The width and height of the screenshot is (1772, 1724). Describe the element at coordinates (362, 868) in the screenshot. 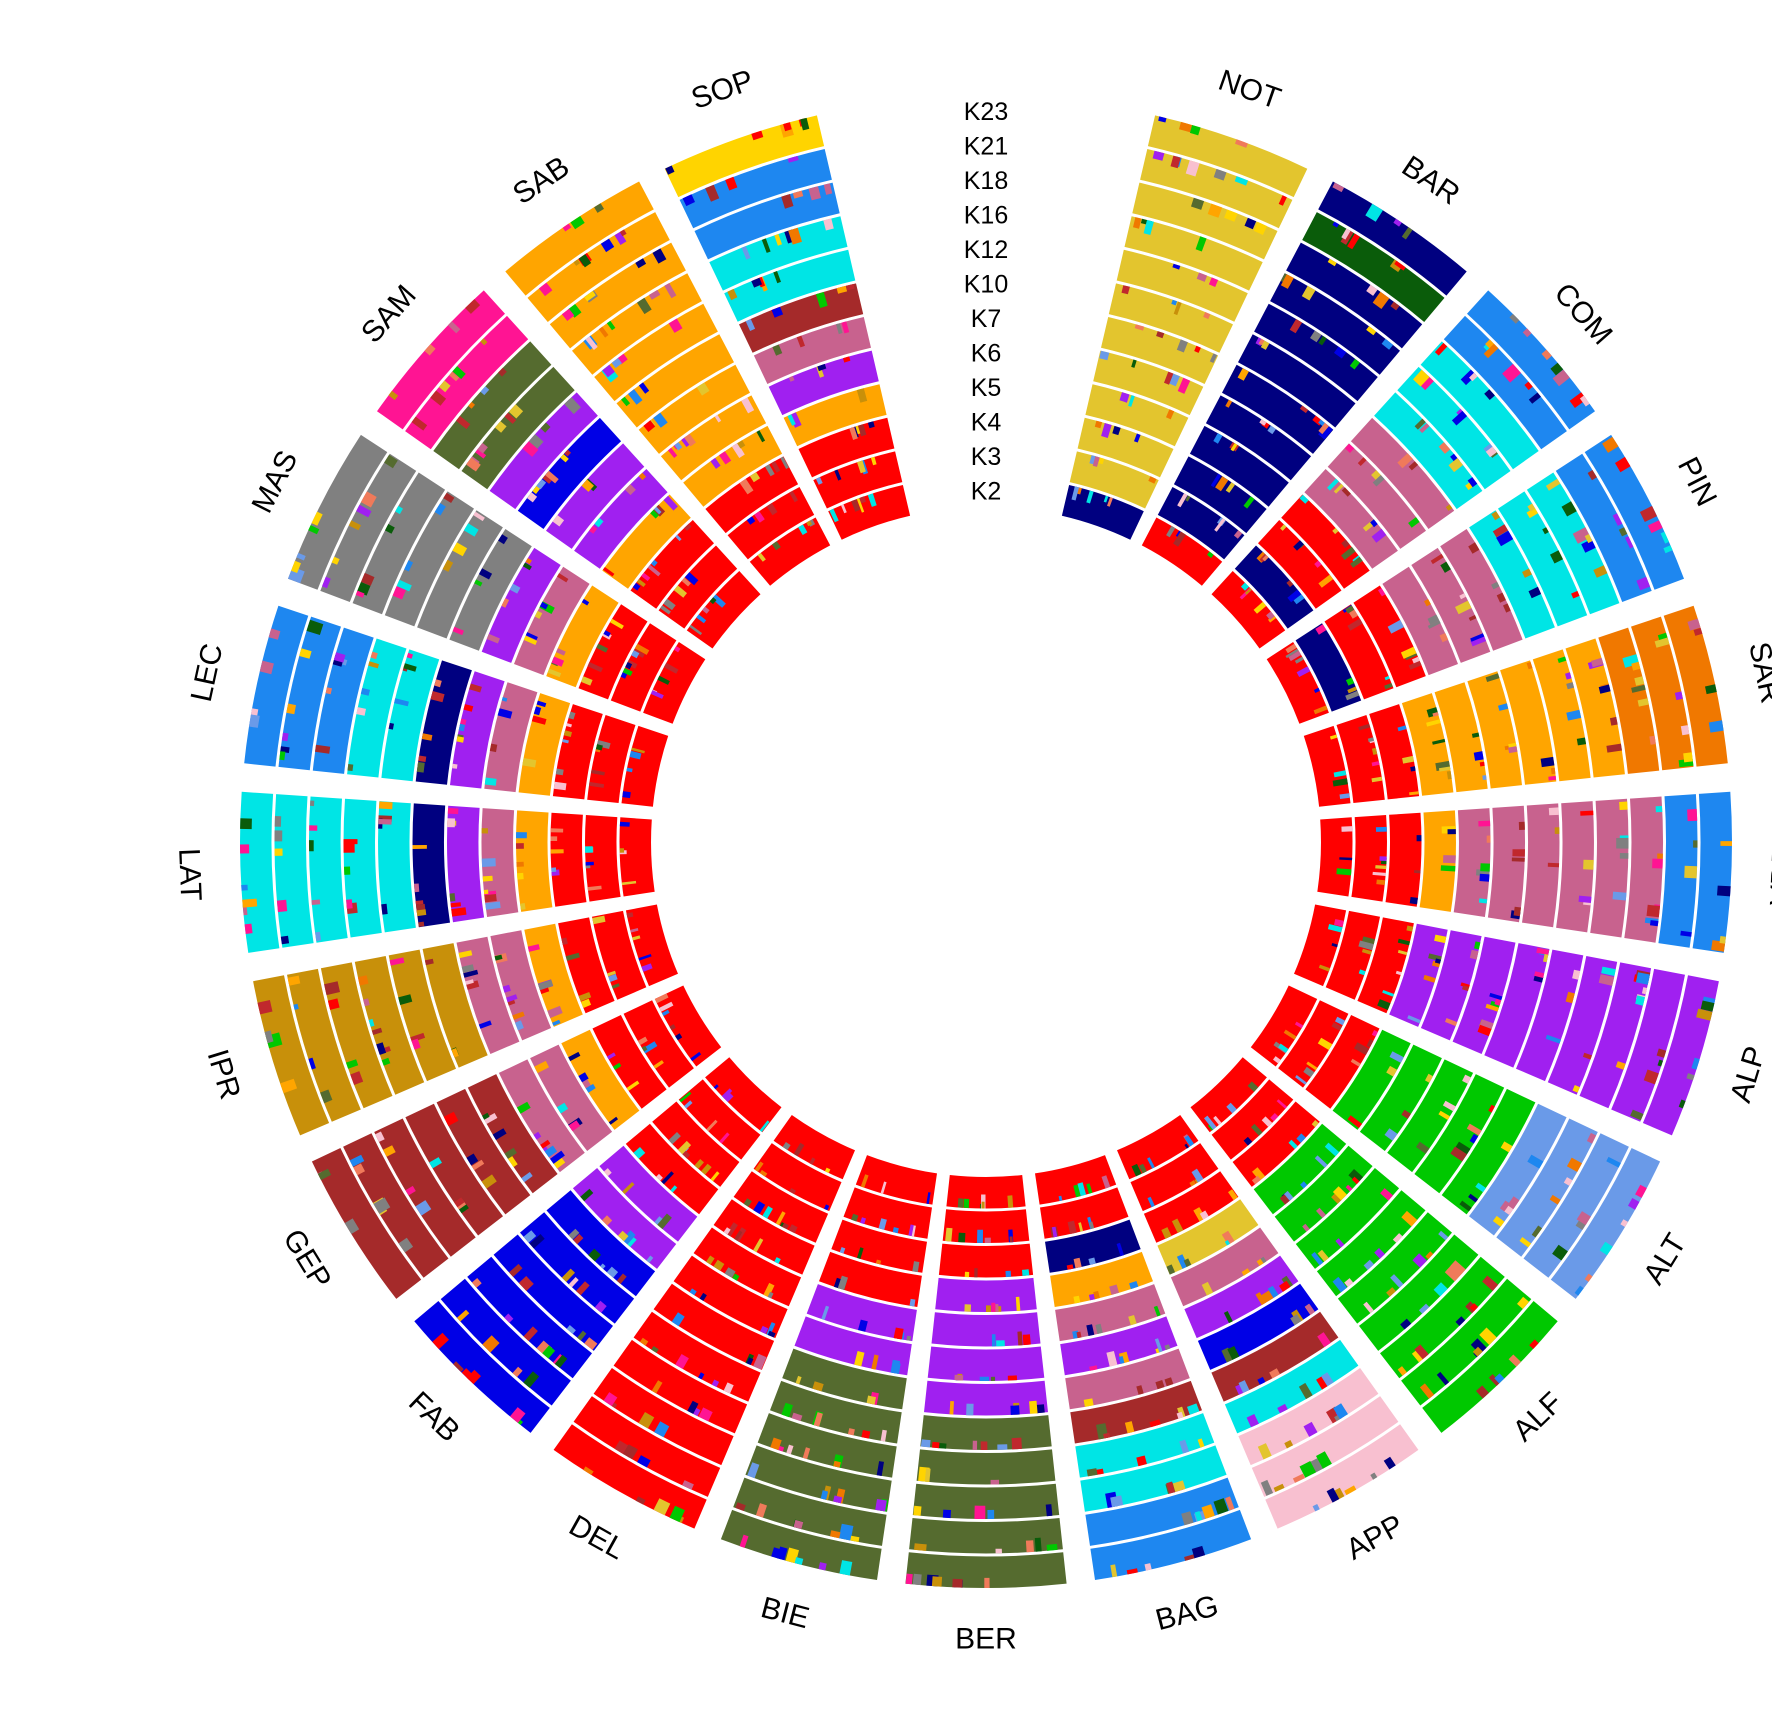

I see `segment-lat-k16` at that location.